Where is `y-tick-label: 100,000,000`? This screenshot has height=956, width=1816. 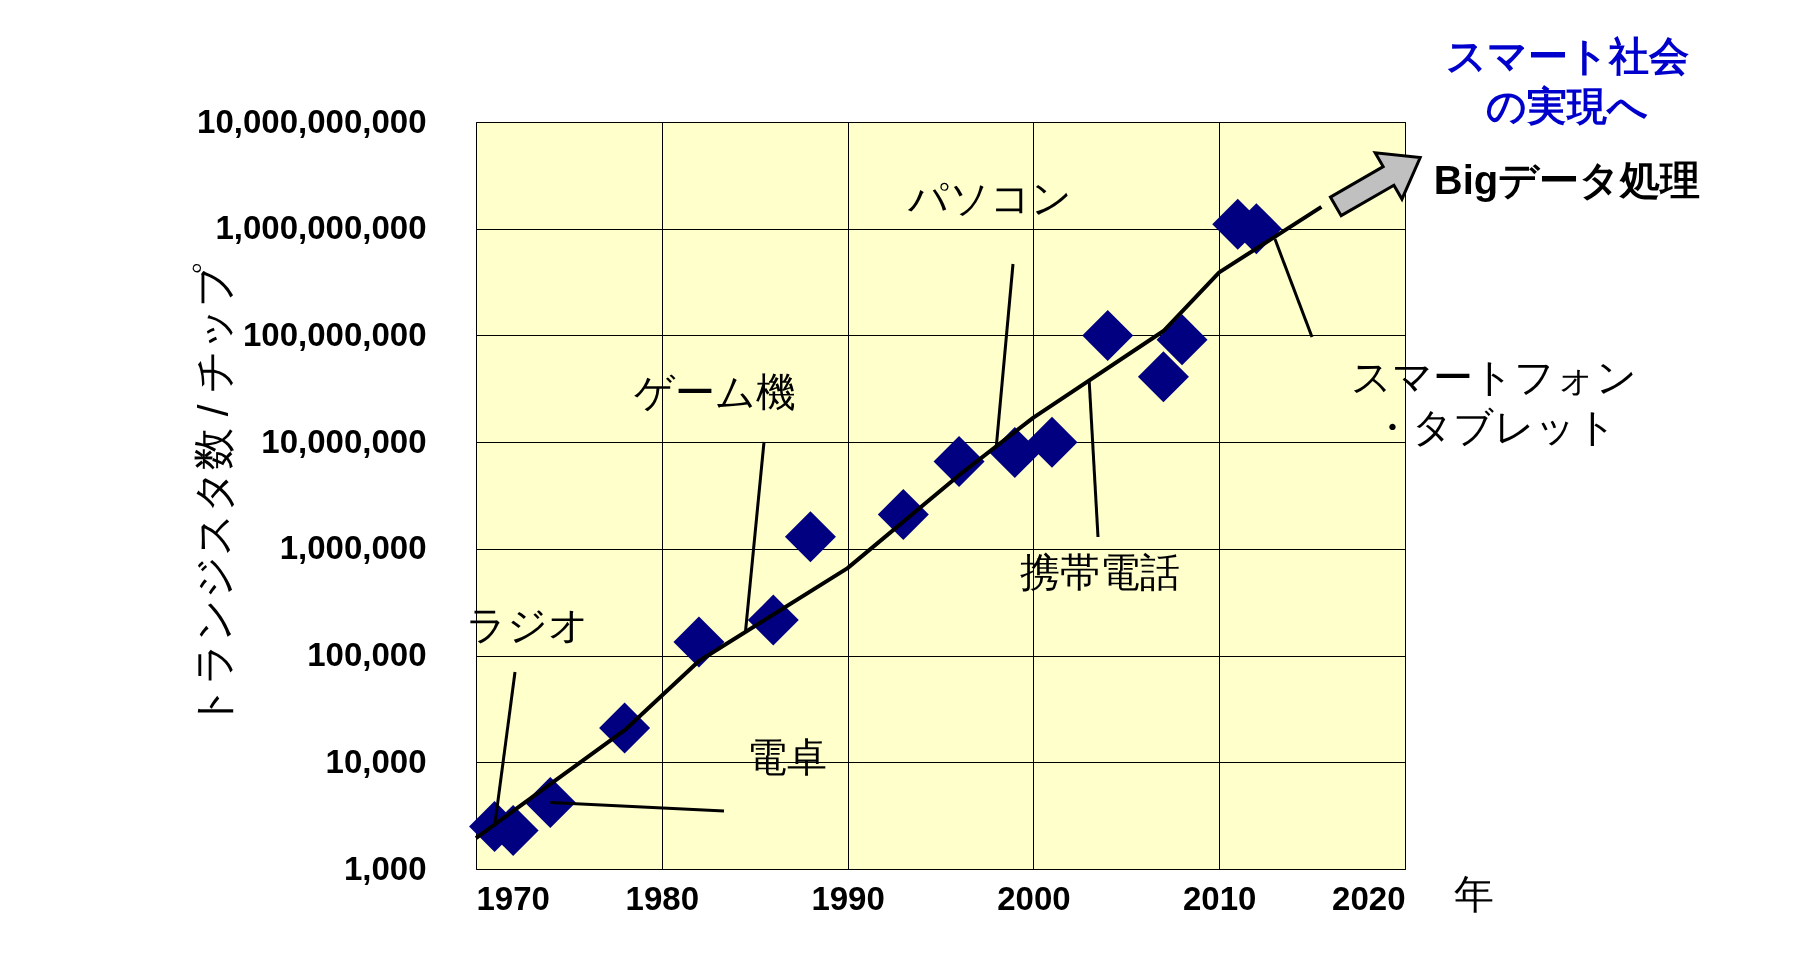 y-tick-label: 100,000,000 is located at coordinates (334, 334).